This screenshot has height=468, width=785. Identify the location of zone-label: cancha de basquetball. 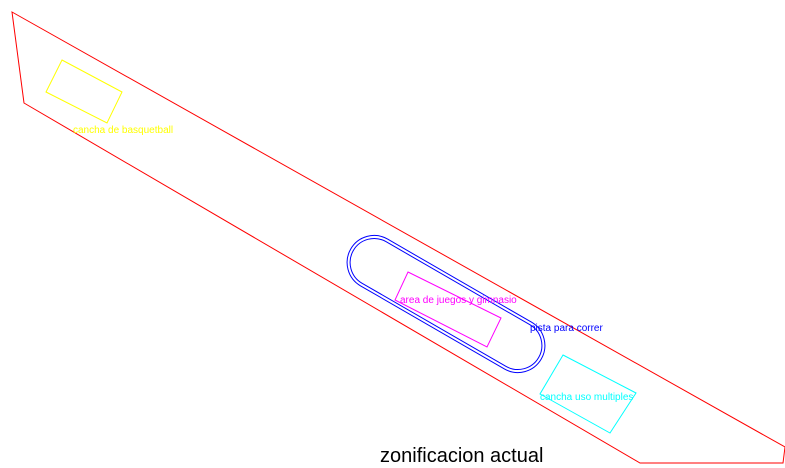
(123, 130).